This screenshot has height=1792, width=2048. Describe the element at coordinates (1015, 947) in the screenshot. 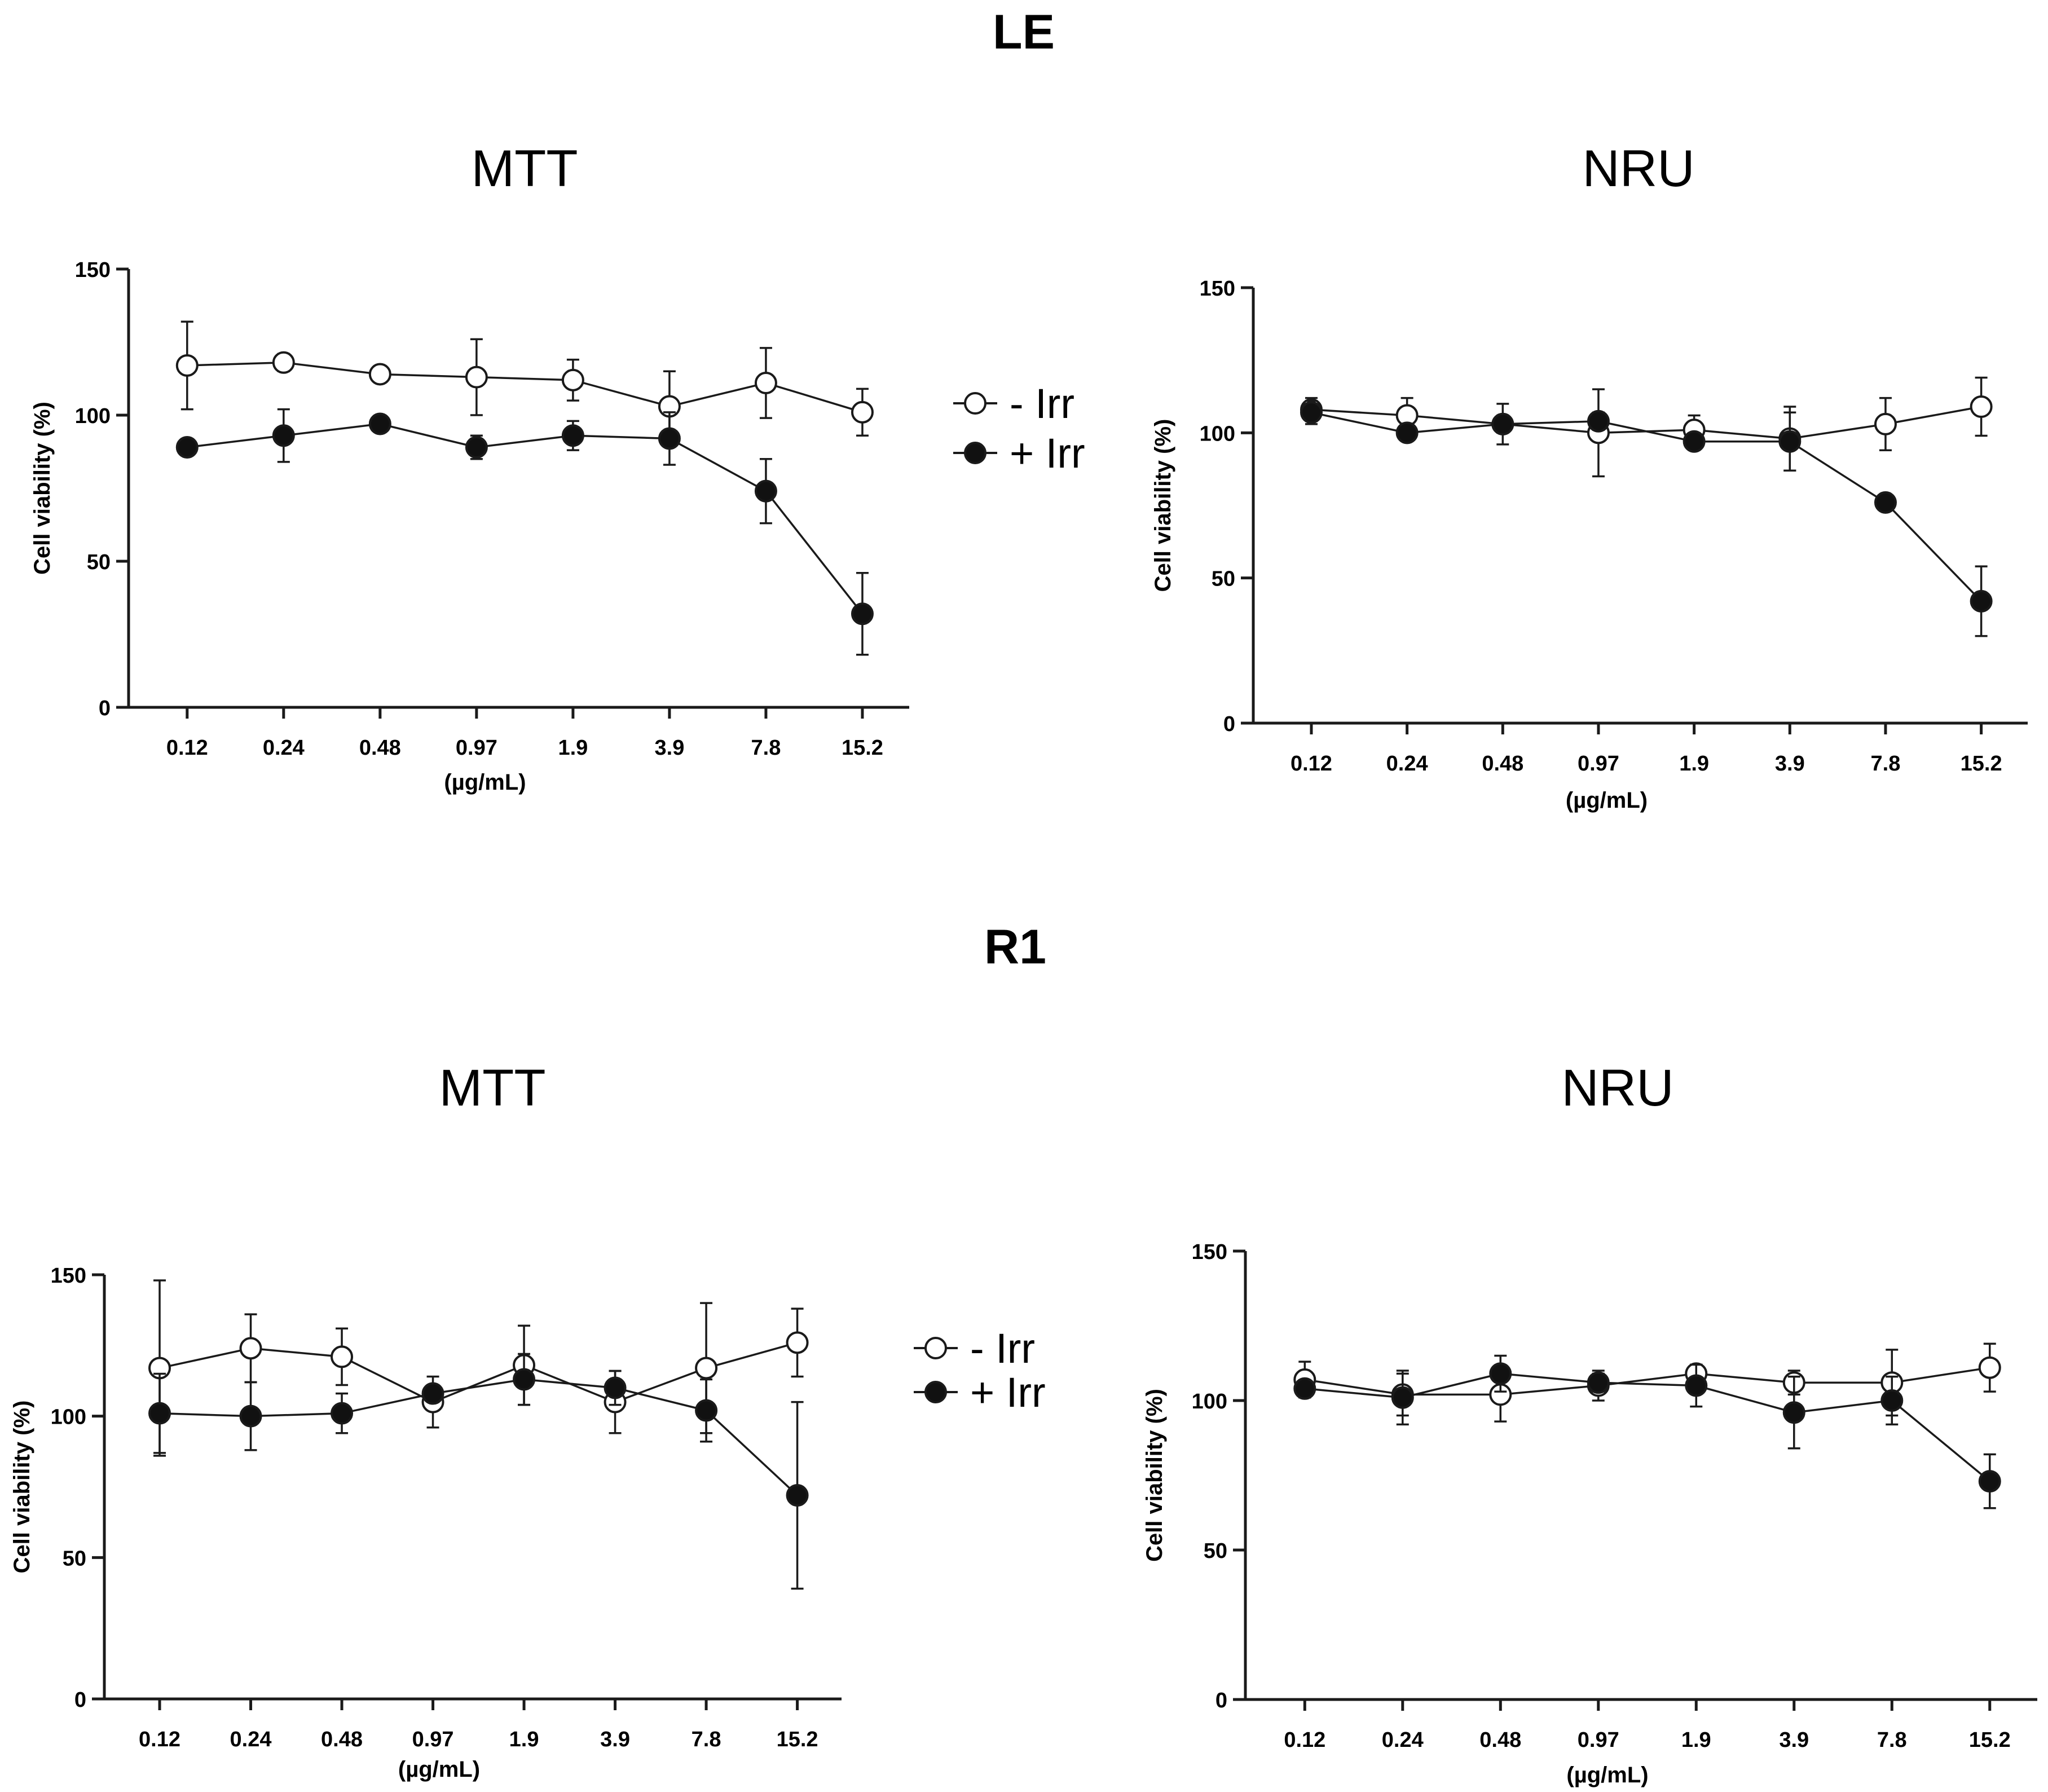

I see `section-title-r1: R1` at that location.